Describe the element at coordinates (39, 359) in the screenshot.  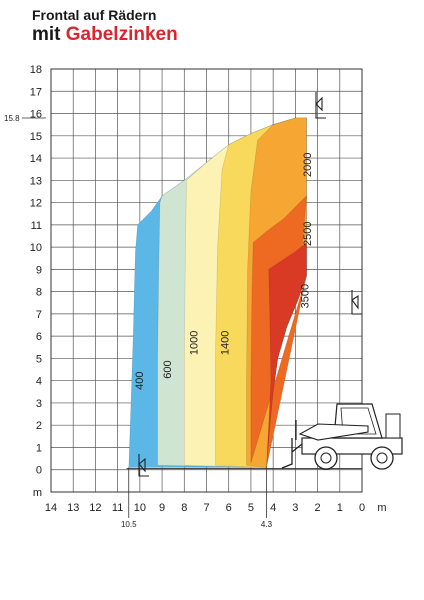
I see `y-tick-label: 5` at that location.